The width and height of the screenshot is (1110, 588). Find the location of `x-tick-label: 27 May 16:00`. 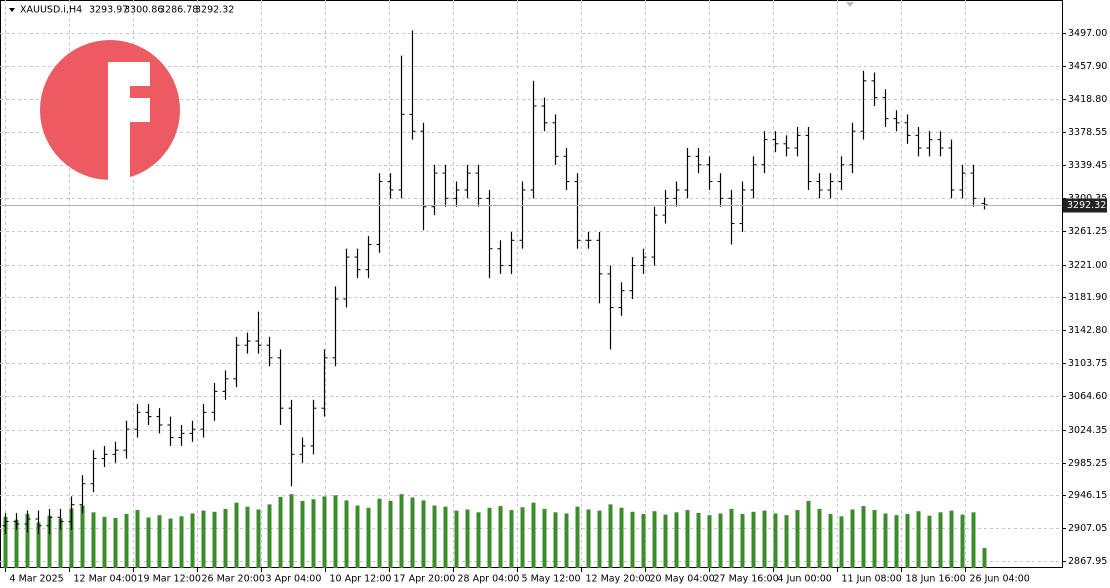

x-tick-label: 27 May 16:00 is located at coordinates (746, 579).